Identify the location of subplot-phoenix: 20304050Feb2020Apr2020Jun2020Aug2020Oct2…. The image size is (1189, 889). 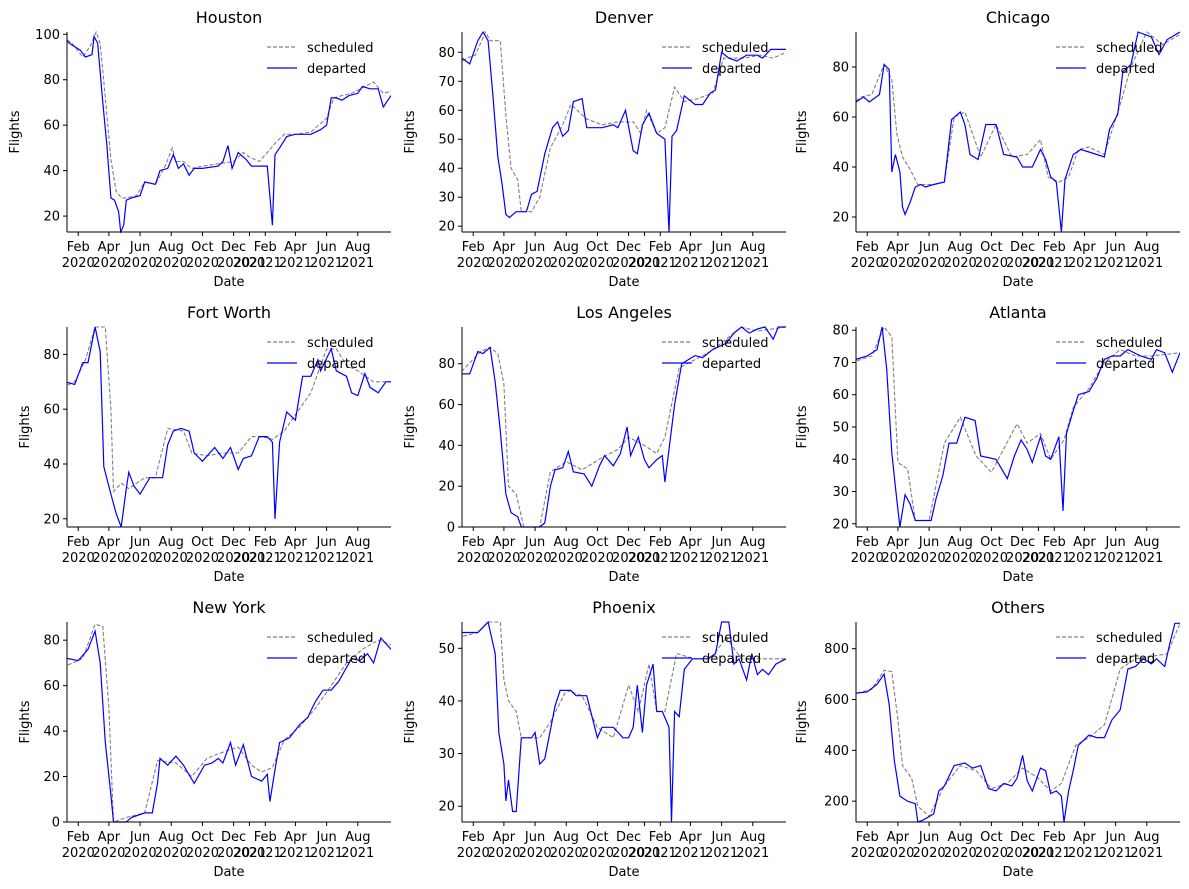
(594, 739).